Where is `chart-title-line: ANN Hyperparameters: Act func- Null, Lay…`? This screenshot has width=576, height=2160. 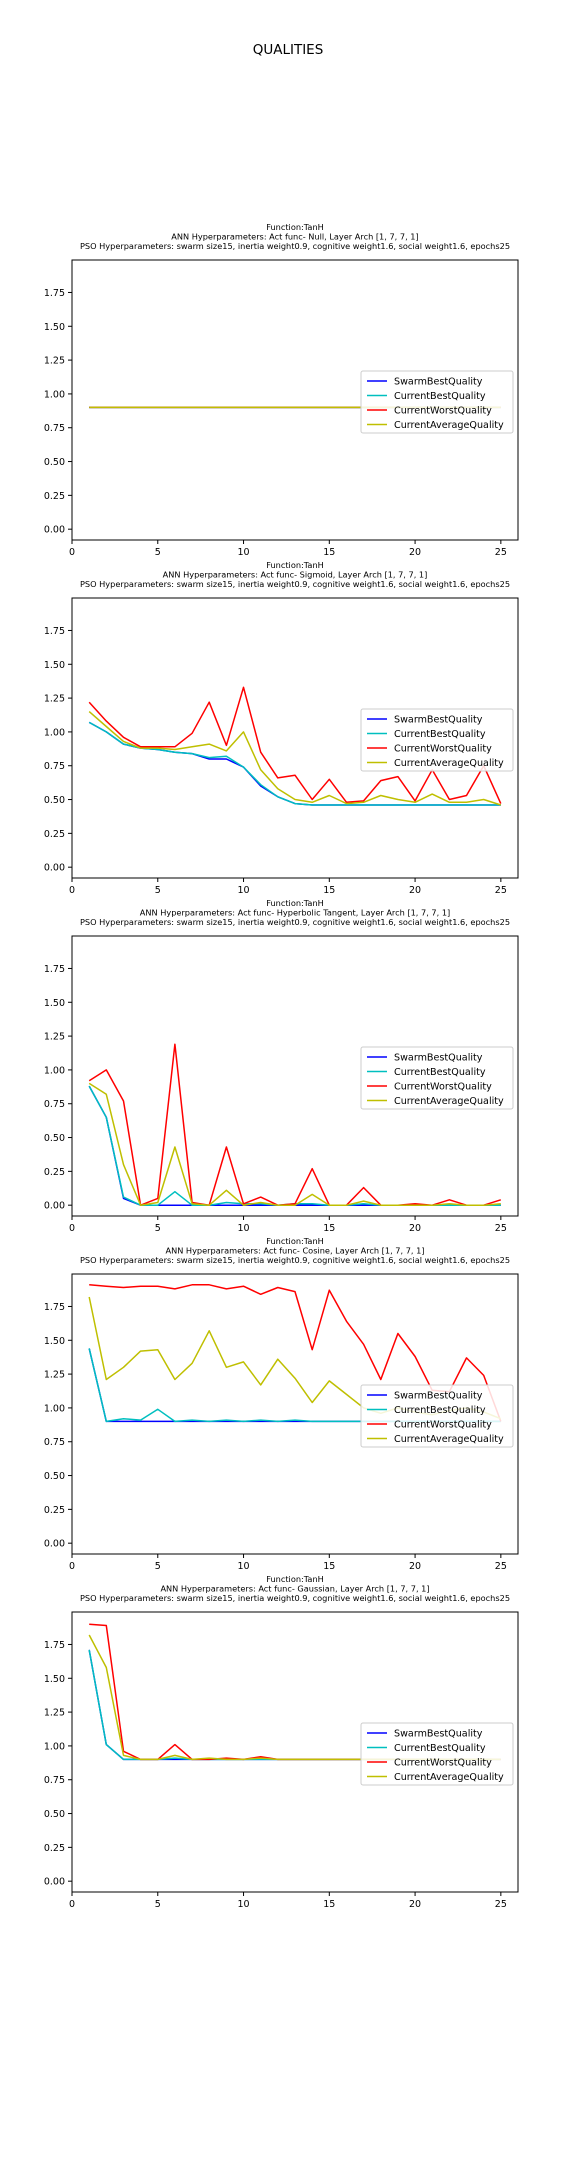
chart-title-line: ANN Hyperparameters: Act func- Null, Lay… is located at coordinates (294, 237).